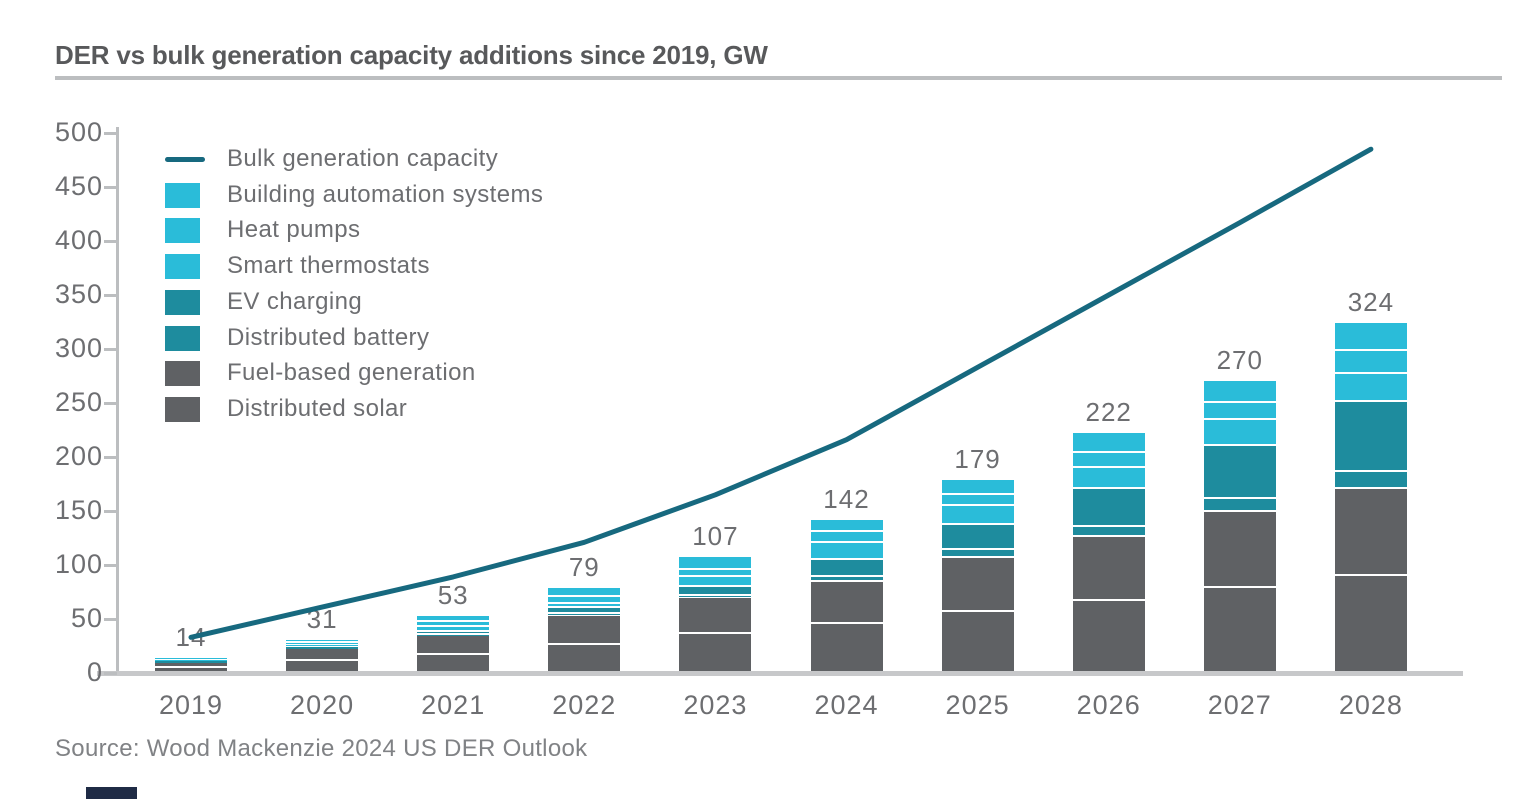 The image size is (1536, 799). Describe the element at coordinates (182, 302) in the screenshot. I see `legend-swatch-ev-charging` at that location.